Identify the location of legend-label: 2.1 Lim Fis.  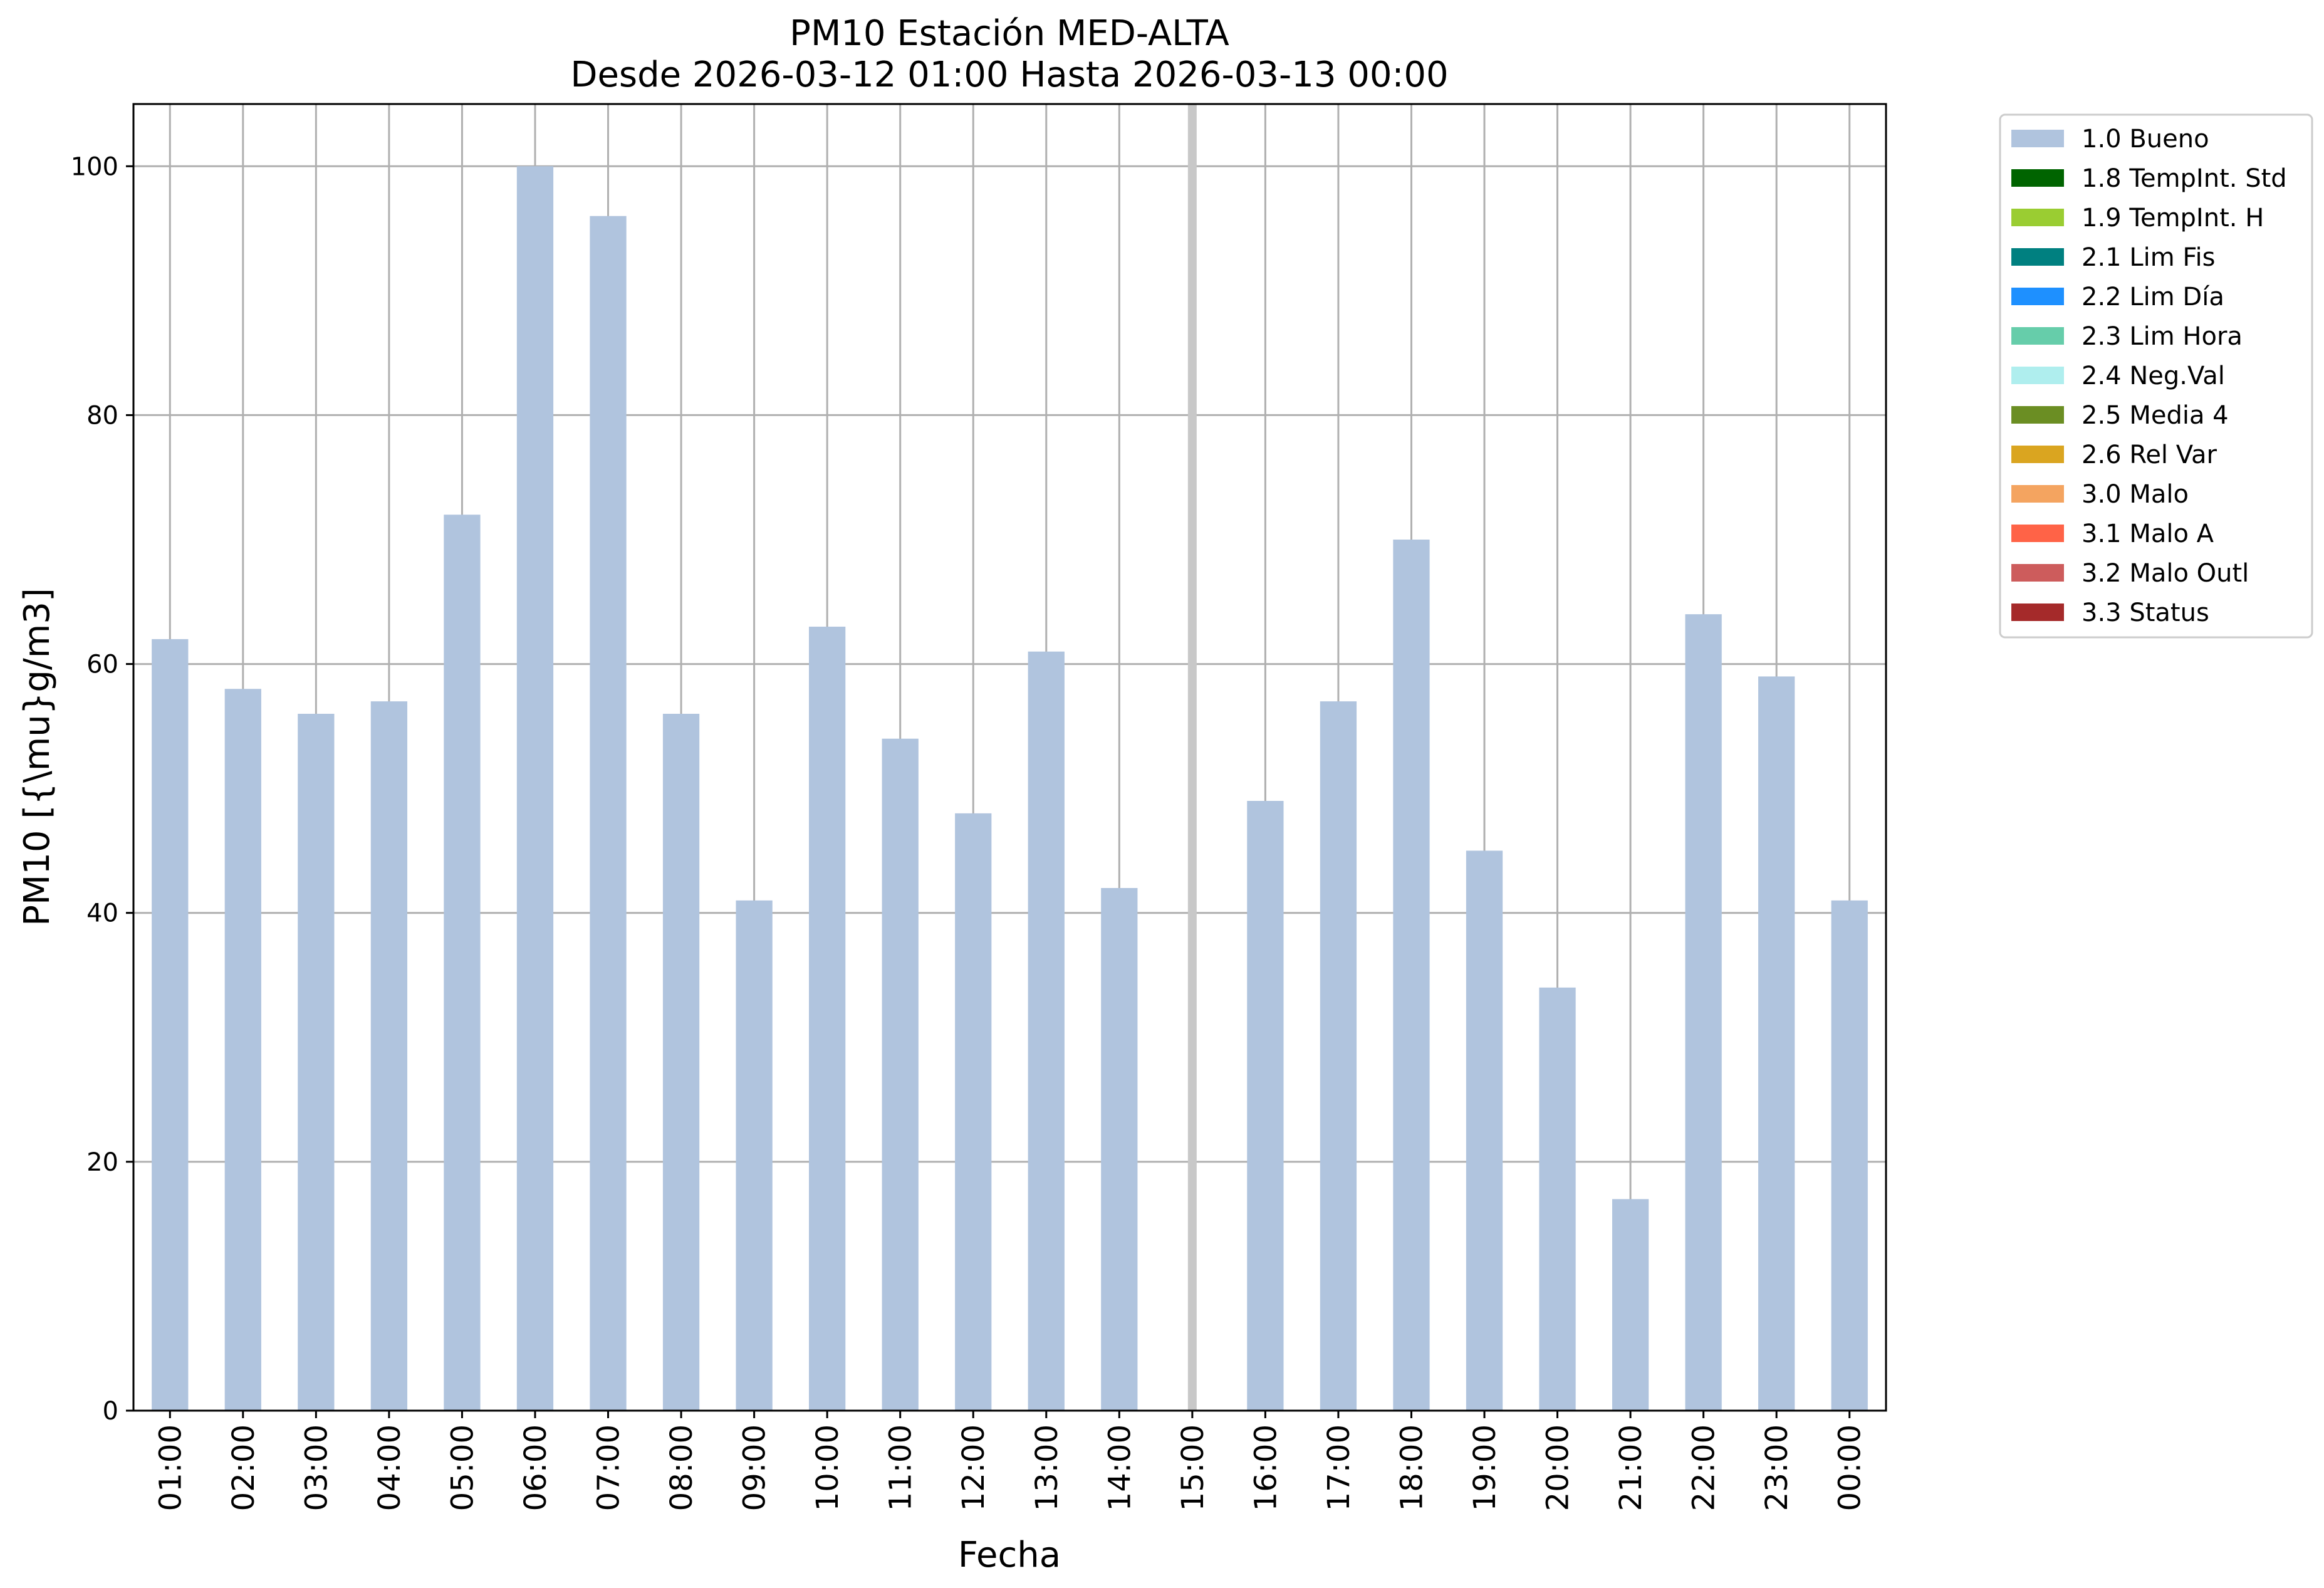
(2148, 258).